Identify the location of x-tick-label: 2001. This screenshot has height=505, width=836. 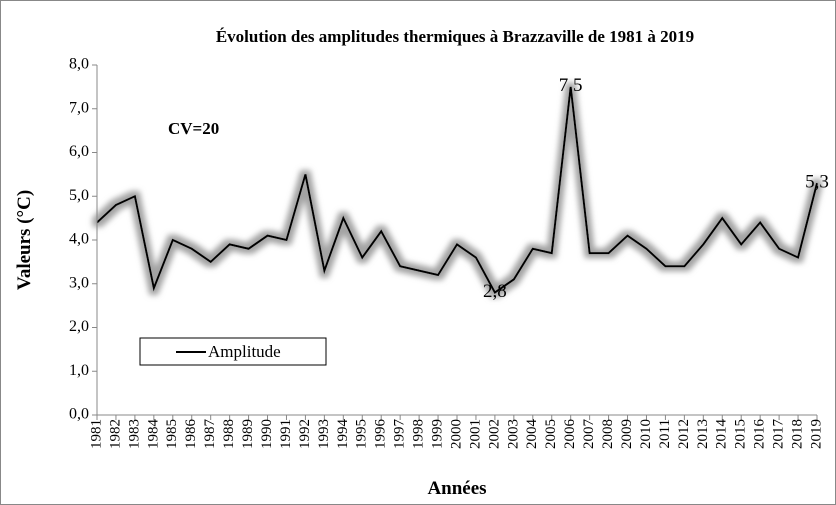
(475, 434).